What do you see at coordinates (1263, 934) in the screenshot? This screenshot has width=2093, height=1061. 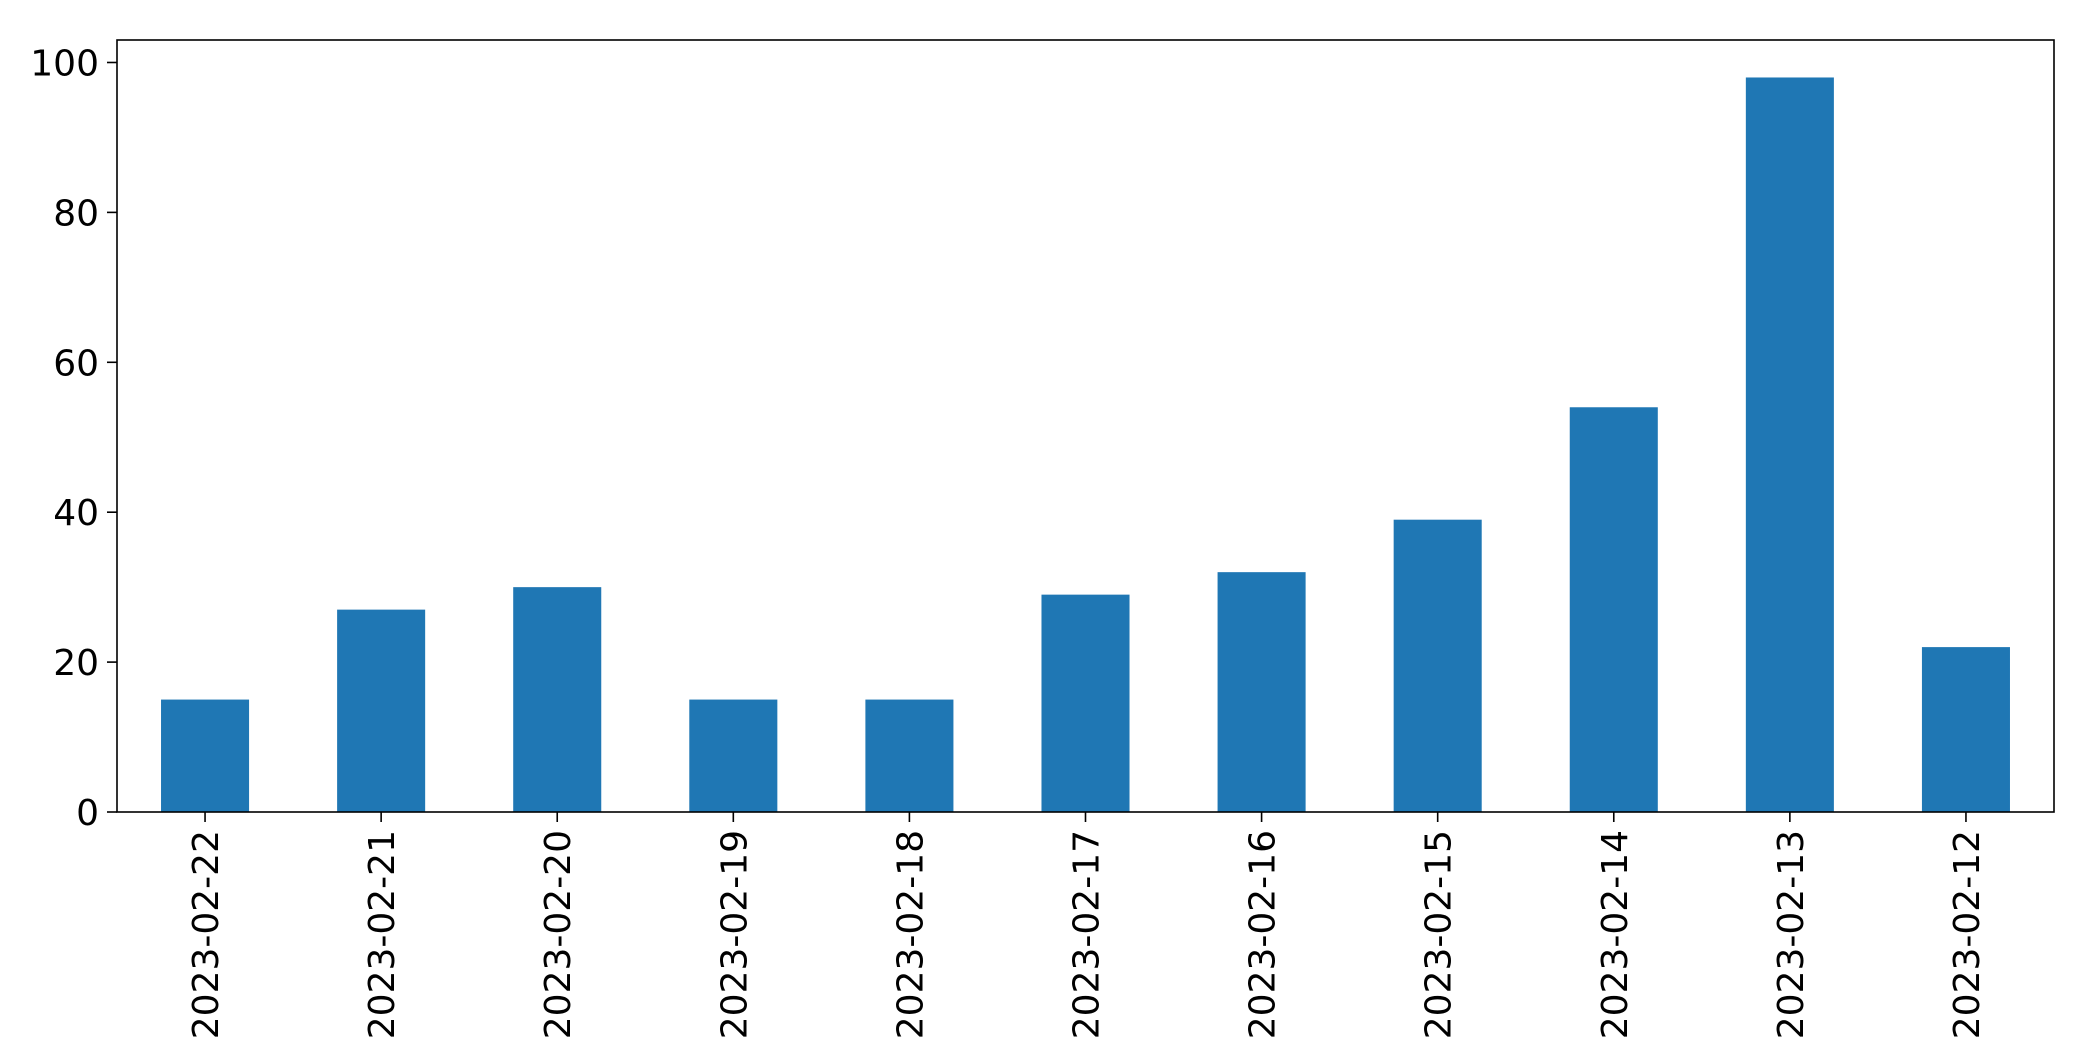 I see `x-tick-label: 2023-02-16` at bounding box center [1263, 934].